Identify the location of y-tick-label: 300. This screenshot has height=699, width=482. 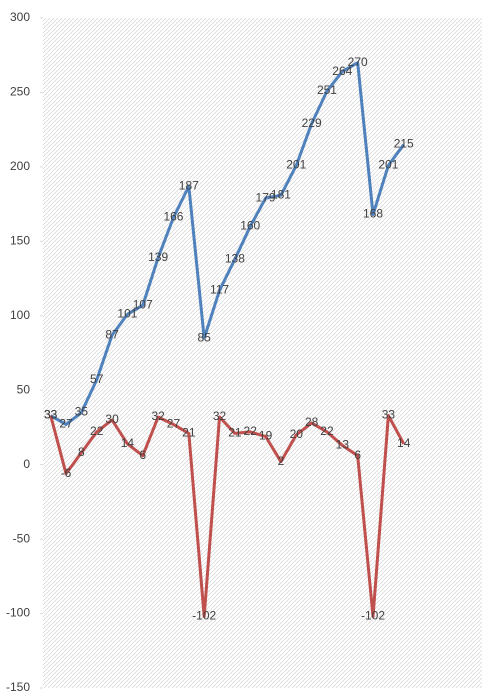
(20, 17).